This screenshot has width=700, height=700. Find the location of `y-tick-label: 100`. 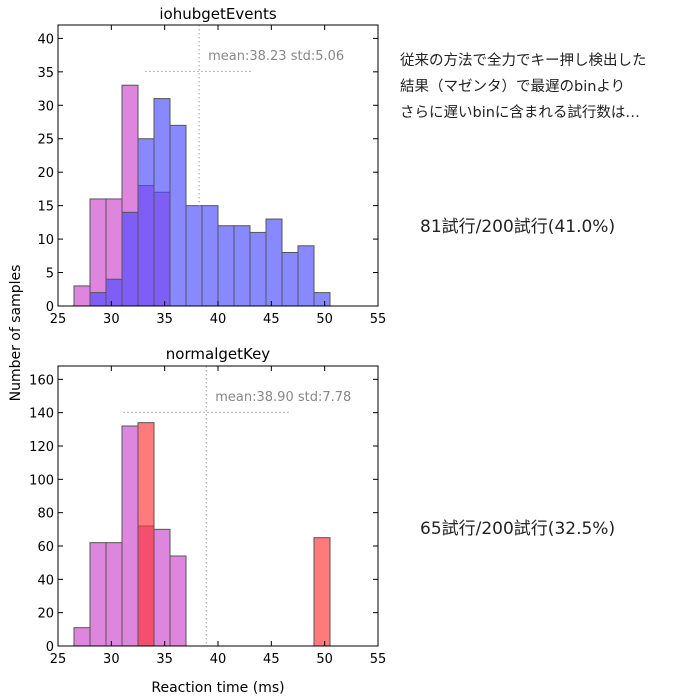

y-tick-label: 100 is located at coordinates (41, 480).